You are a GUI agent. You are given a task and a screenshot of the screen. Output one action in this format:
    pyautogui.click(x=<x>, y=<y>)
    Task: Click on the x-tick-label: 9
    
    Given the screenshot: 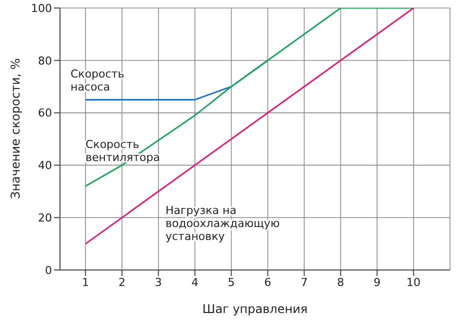 What is the action you would take?
    pyautogui.click(x=377, y=282)
    